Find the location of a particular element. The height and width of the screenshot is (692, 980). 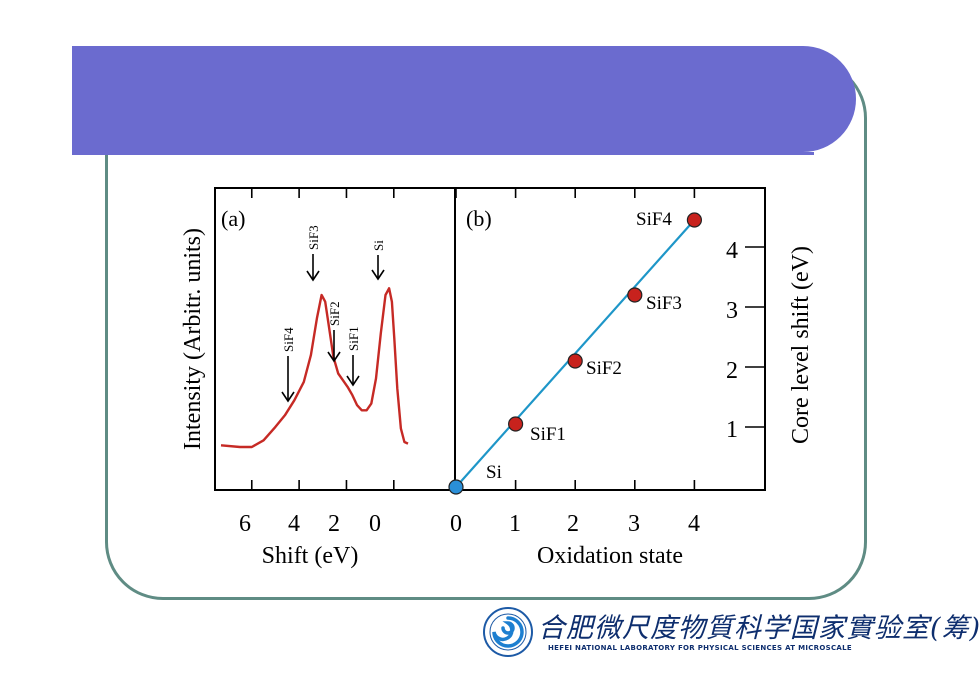

peak-arrows is located at coordinates (333, 328).